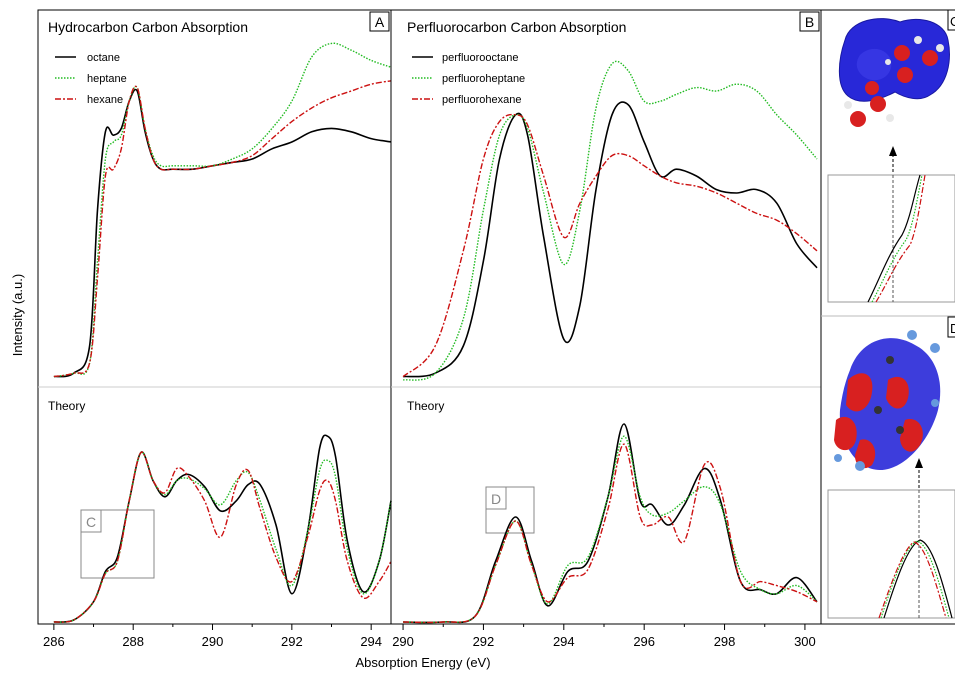 This screenshot has height=675, width=955. Describe the element at coordinates (66, 406) in the screenshot. I see `panel-a-theory-label: Theory` at that location.